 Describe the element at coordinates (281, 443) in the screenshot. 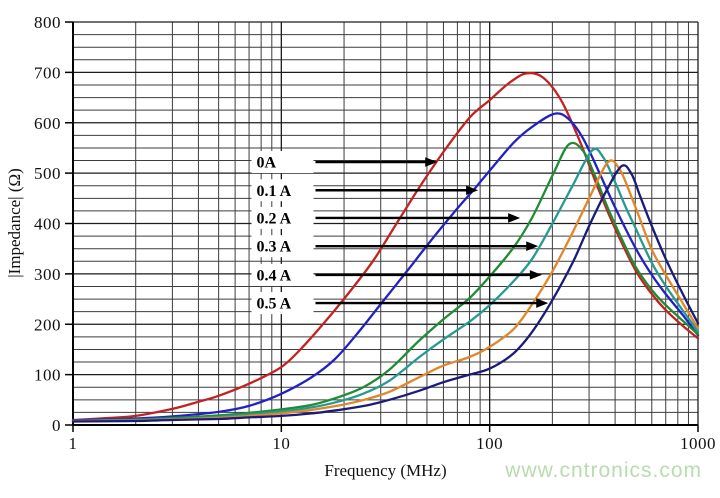

I see `x-tick-label: 10` at that location.